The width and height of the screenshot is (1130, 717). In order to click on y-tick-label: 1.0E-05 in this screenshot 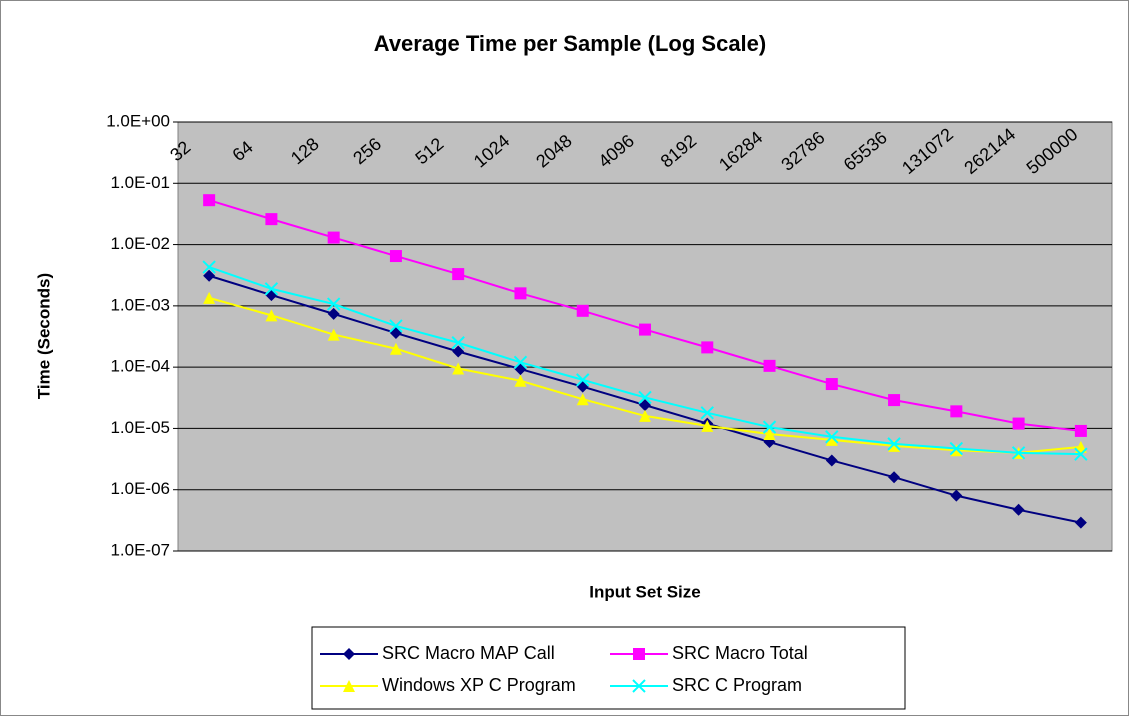, I will do `click(140, 427)`.